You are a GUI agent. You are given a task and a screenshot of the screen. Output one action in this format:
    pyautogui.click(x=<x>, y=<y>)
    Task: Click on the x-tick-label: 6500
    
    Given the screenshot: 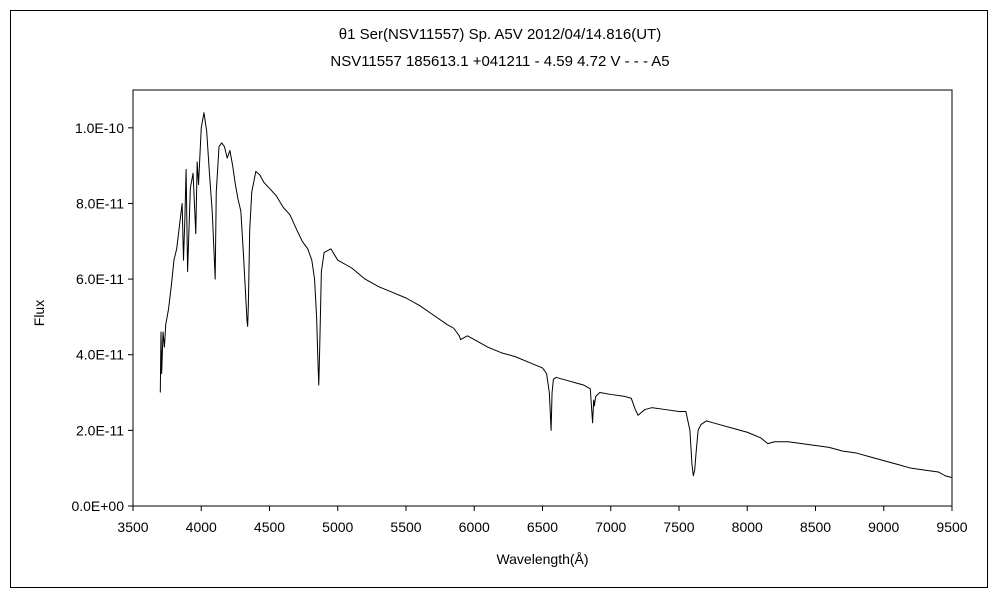 What is the action you would take?
    pyautogui.click(x=542, y=527)
    